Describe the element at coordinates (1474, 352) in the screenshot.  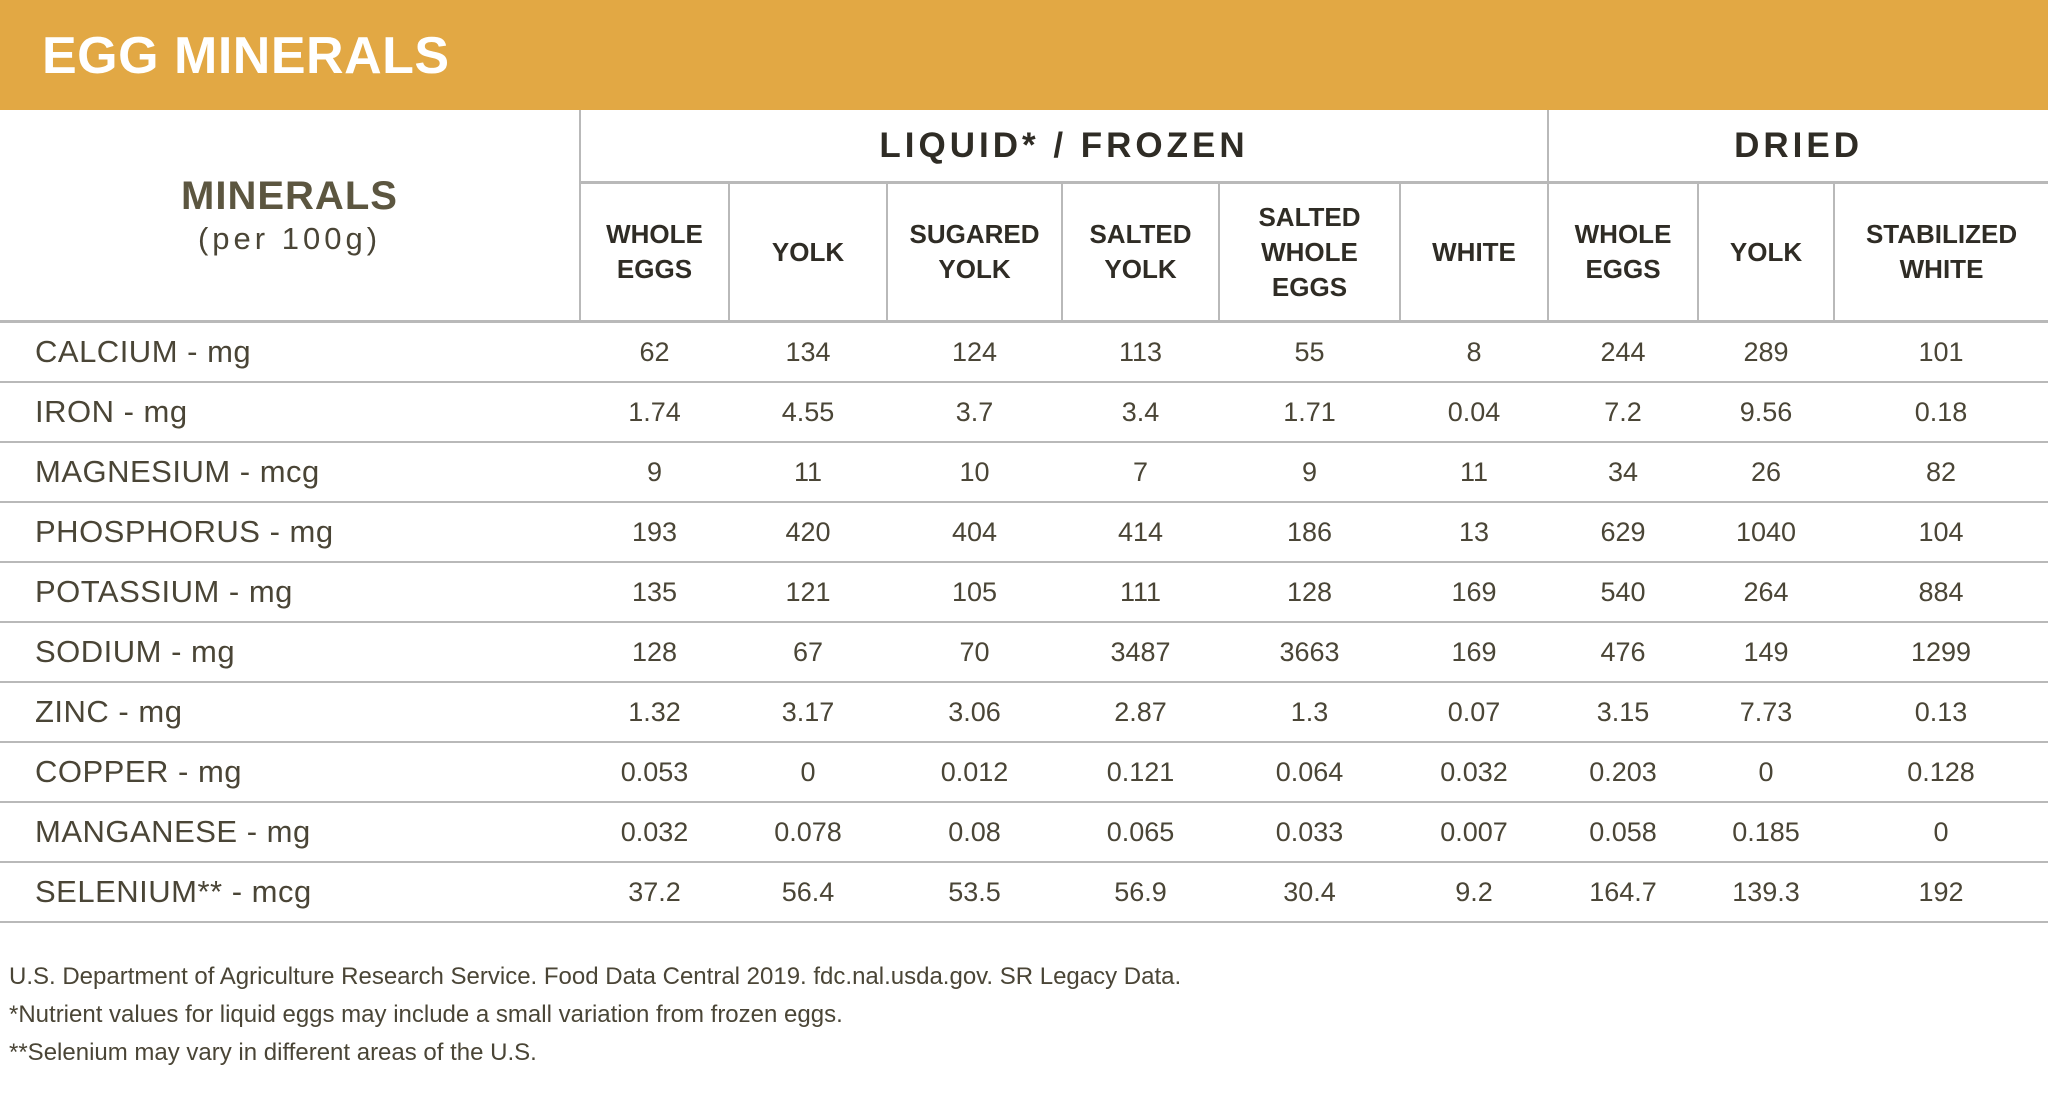
I see `value-cell: 8` at that location.